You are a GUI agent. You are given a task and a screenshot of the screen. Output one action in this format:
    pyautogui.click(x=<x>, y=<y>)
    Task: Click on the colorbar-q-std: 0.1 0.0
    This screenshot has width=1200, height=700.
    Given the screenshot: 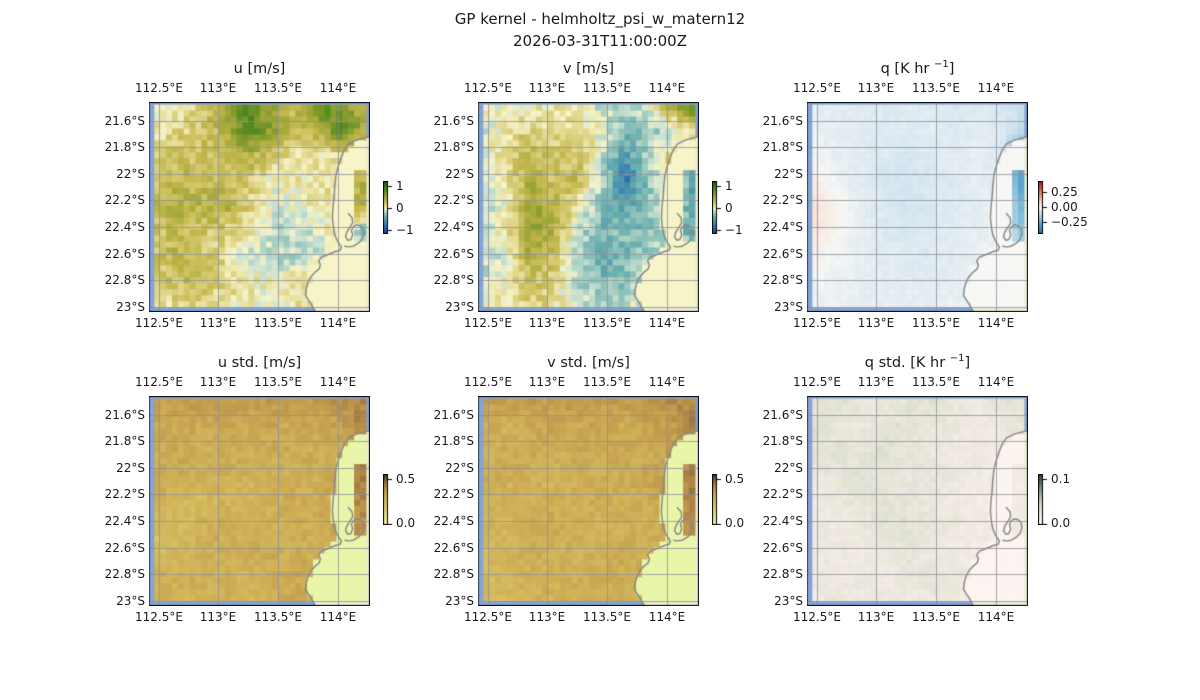 What is the action you would take?
    pyautogui.click(x=1054, y=501)
    